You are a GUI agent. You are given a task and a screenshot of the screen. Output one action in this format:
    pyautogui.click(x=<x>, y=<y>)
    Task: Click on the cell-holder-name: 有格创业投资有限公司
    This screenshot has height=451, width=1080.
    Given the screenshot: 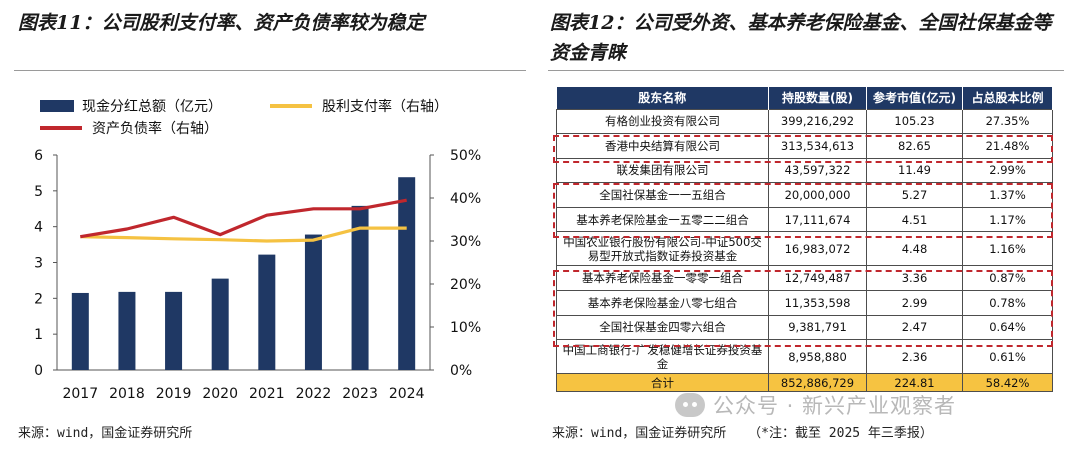 What is the action you would take?
    pyautogui.click(x=662, y=121)
    